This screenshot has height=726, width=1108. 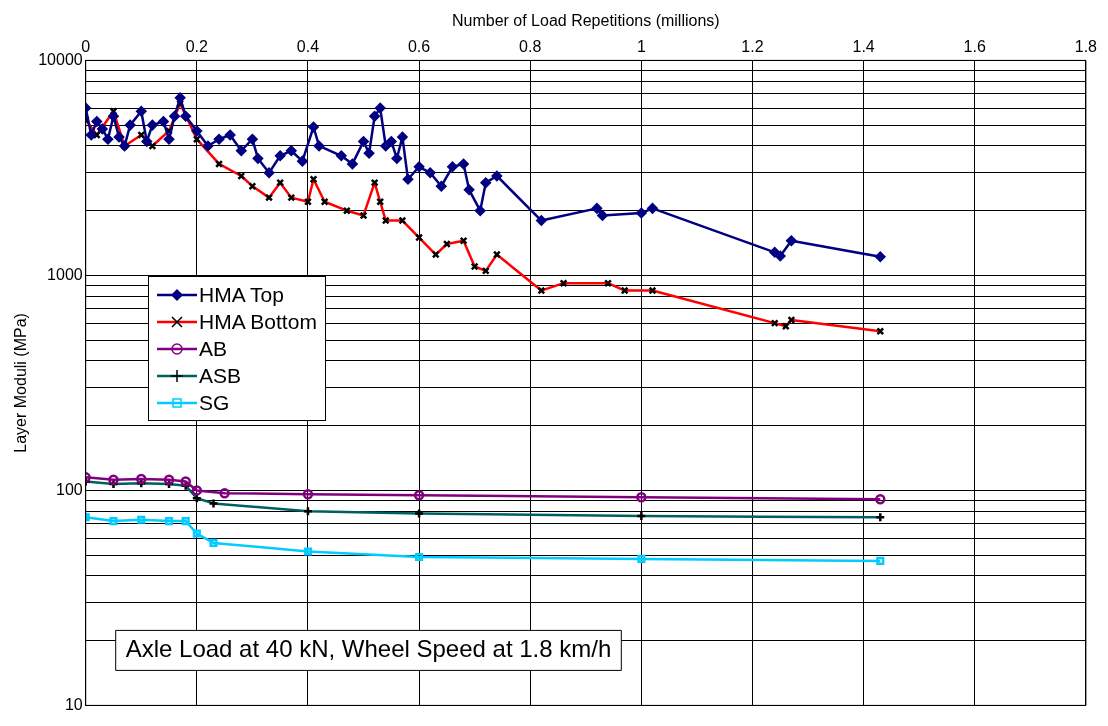 I want to click on legend-label: ASB, so click(x=220, y=376).